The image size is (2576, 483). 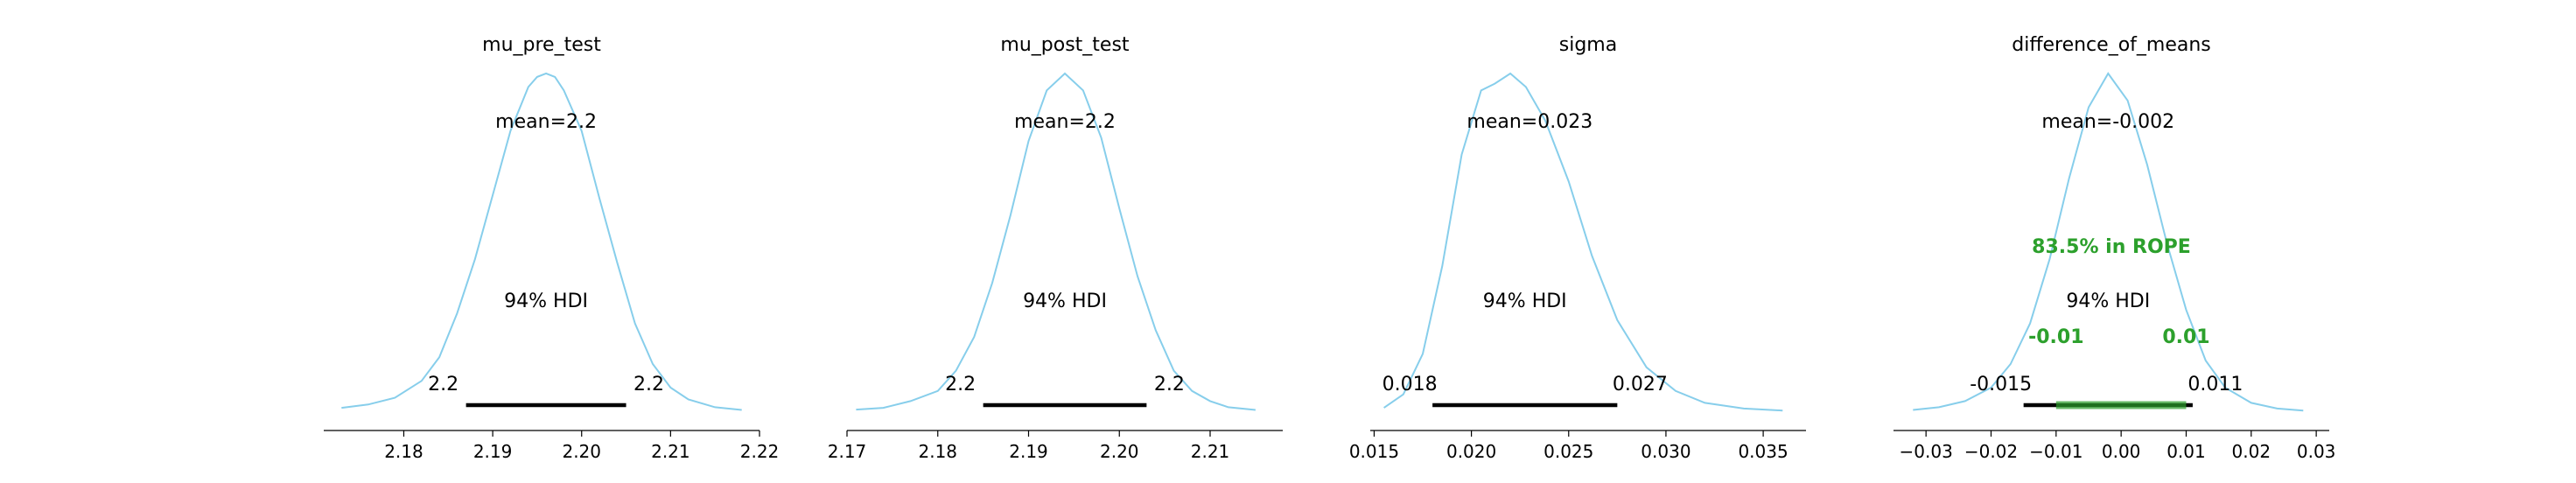 What do you see at coordinates (1410, 385) in the screenshot?
I see `hdi-bound-label: 0.018` at bounding box center [1410, 385].